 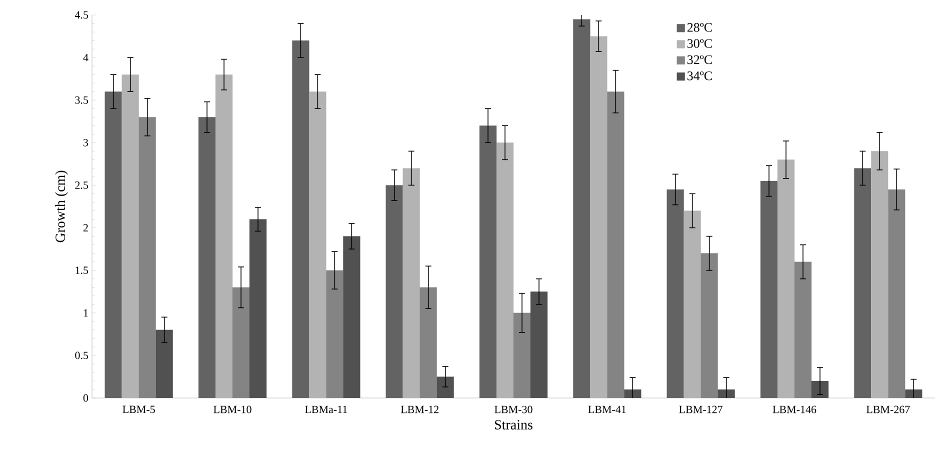 I want to click on x-tick-label: LBM-146, so click(x=794, y=410).